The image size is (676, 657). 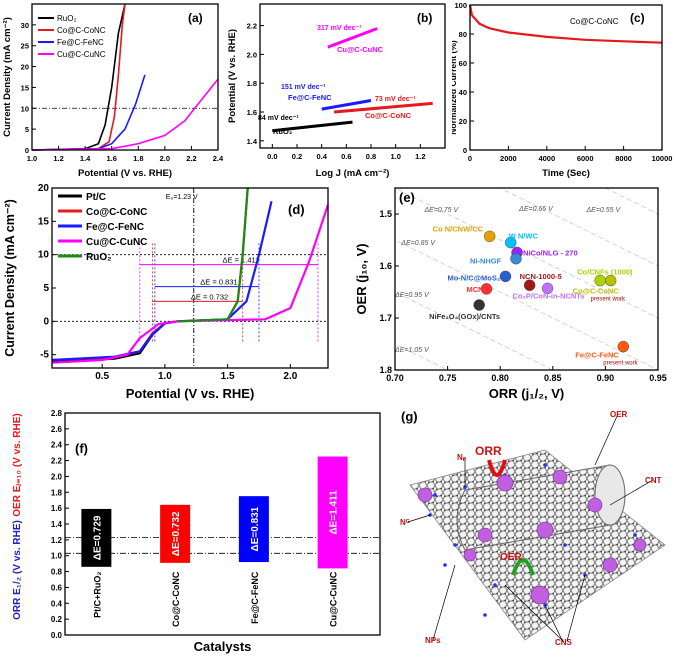 I want to click on stability-line, so click(x=565, y=24).